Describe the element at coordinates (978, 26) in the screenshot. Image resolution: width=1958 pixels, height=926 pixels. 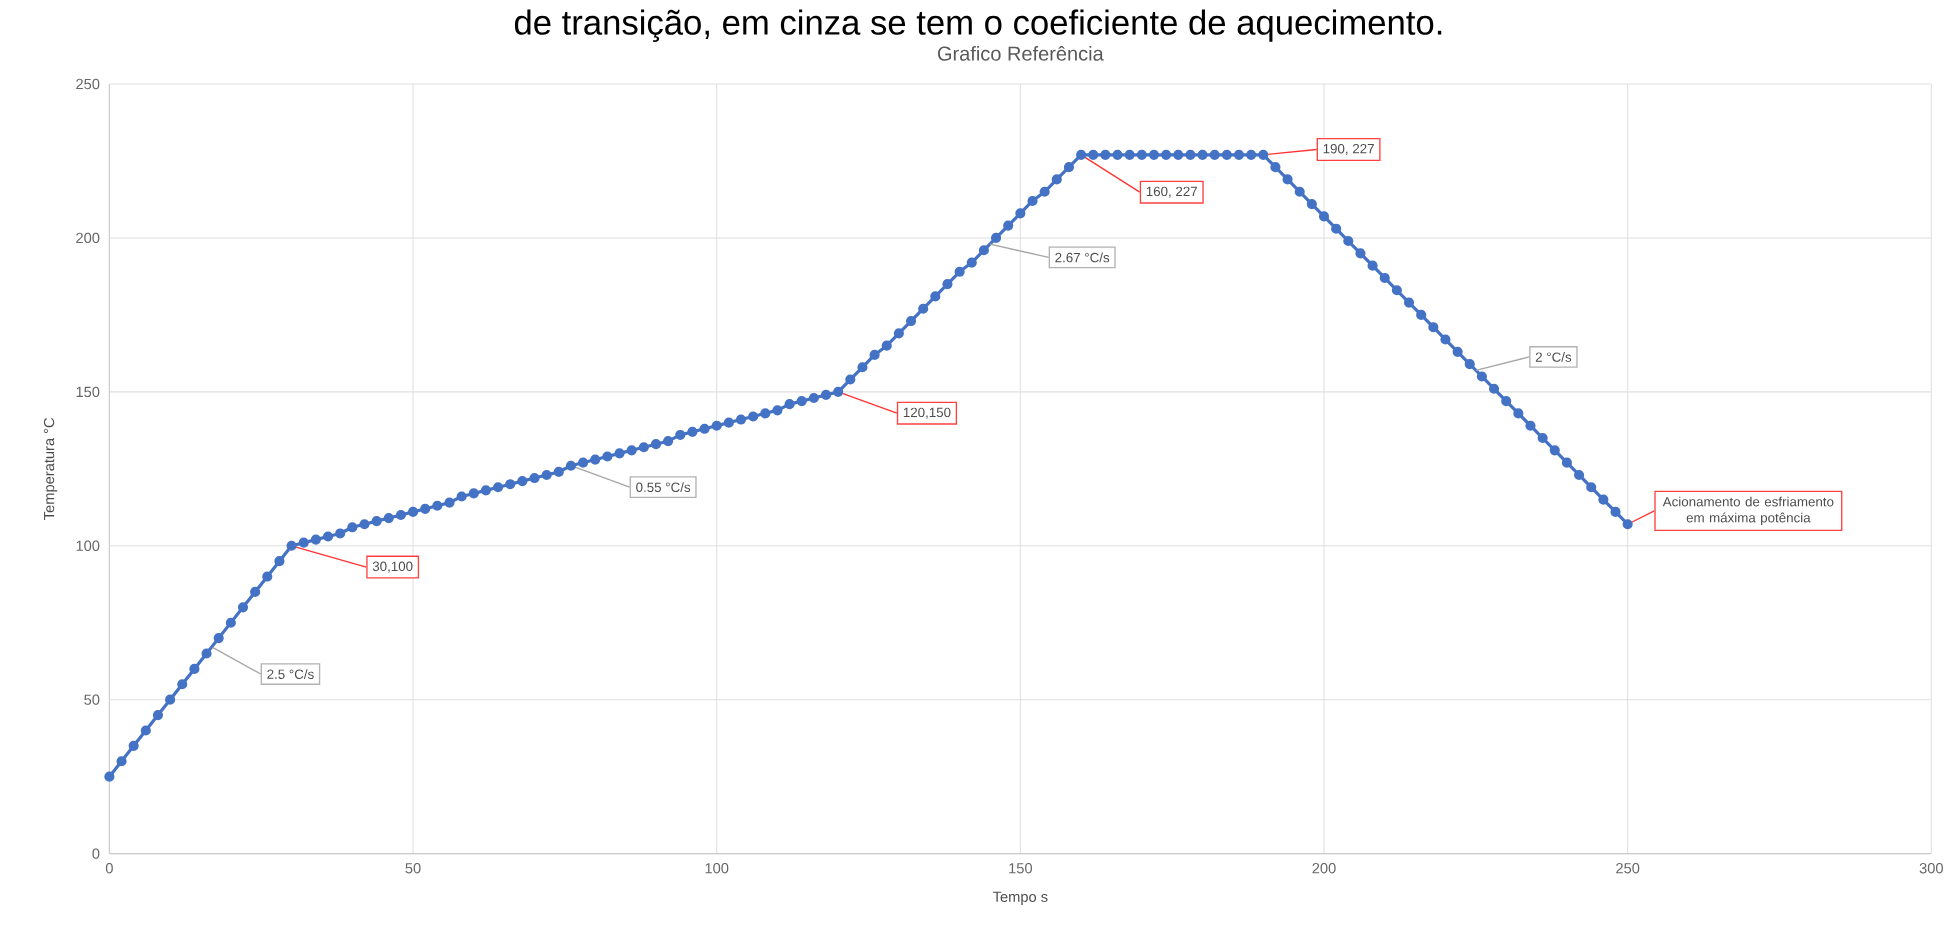
I see `text: de transição, em cinza se tem o coeficiente de aquecimento.` at that location.